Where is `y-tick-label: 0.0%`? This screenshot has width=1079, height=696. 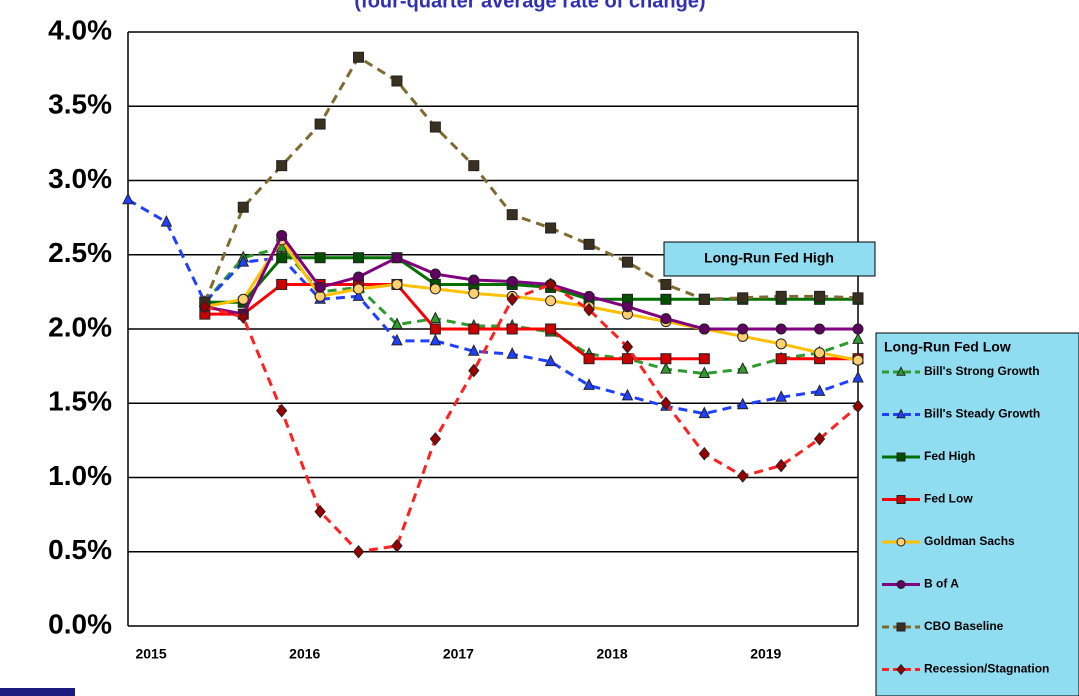
y-tick-label: 0.0% is located at coordinates (80, 623).